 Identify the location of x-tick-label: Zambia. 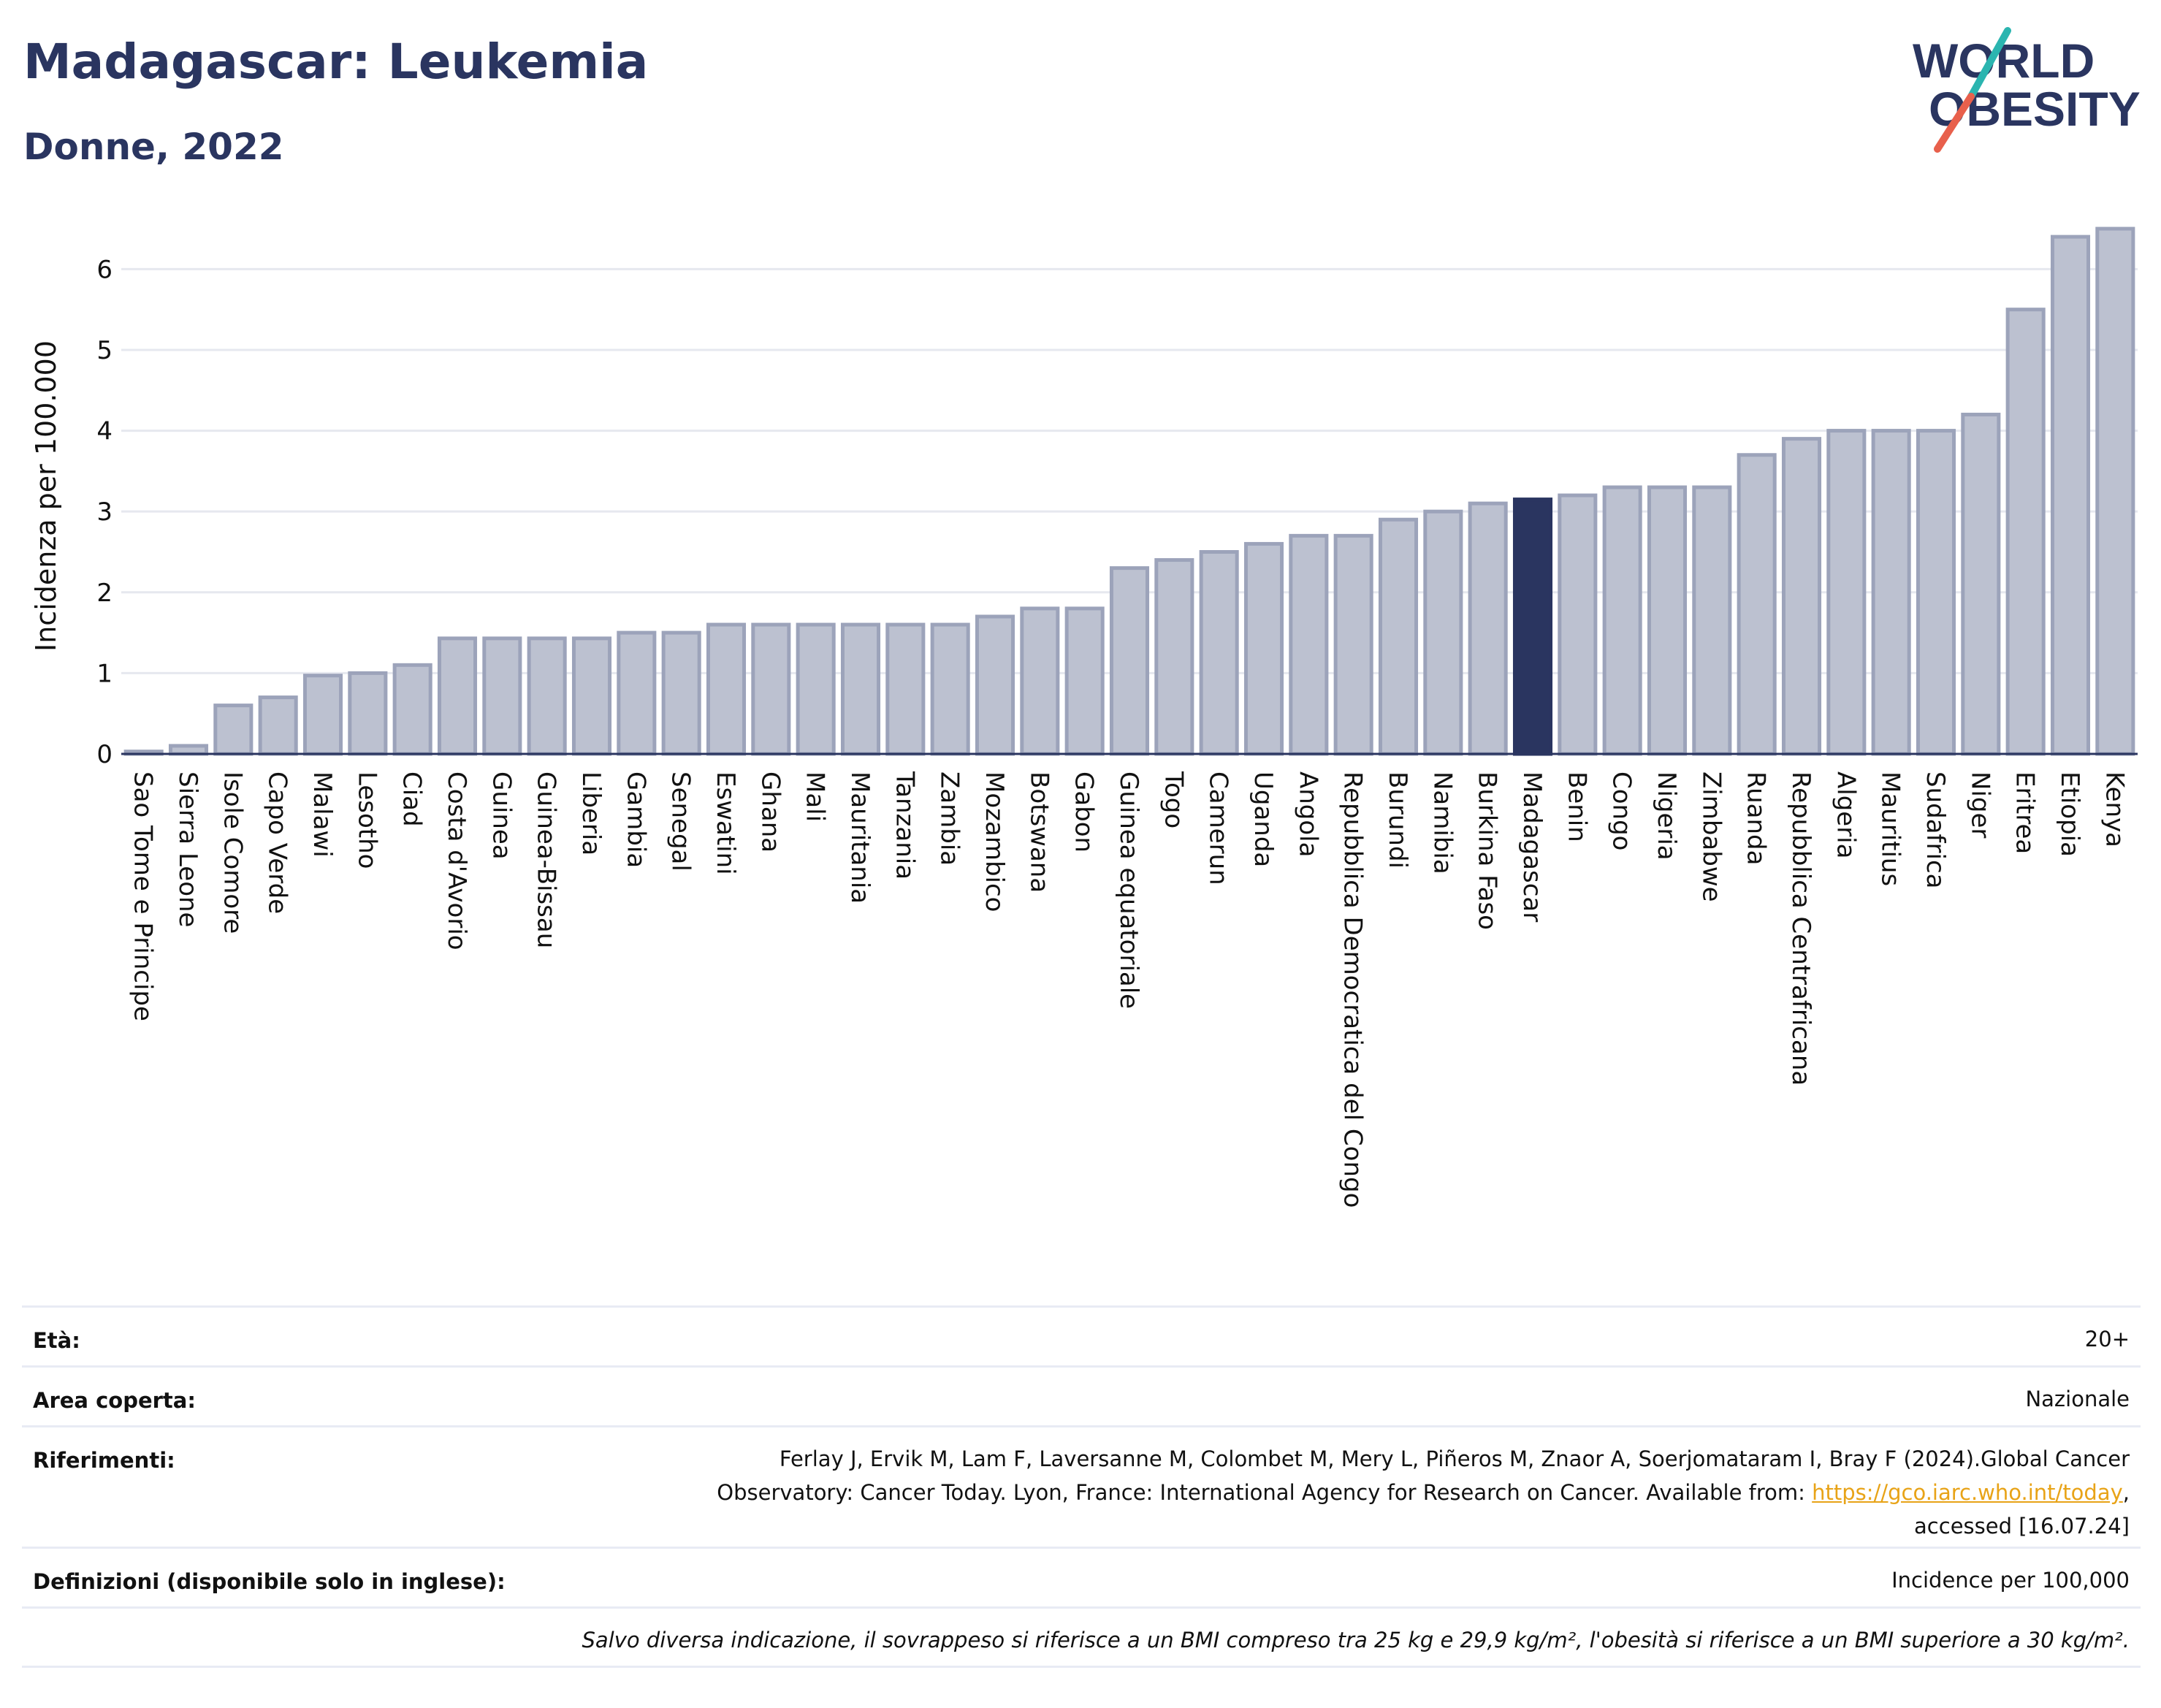
(949, 818).